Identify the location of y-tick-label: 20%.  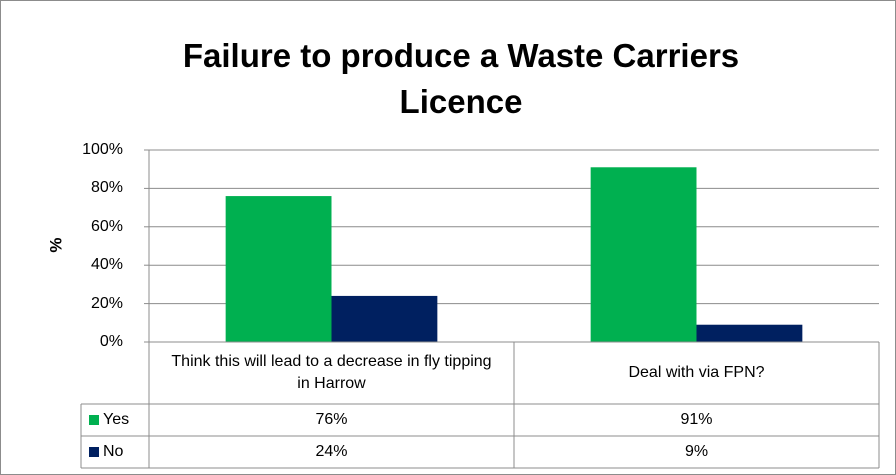
(106, 303).